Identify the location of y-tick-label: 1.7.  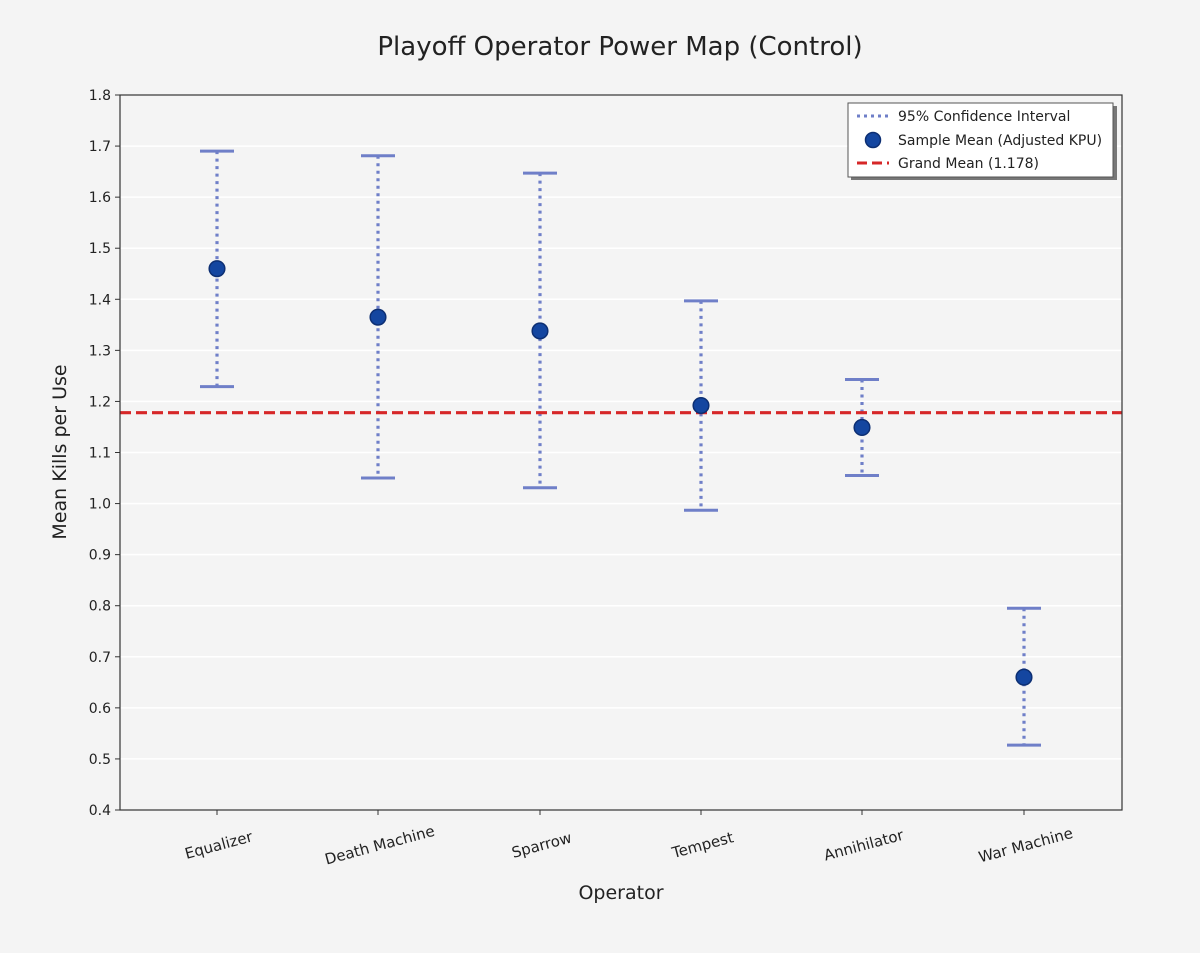
(100, 147).